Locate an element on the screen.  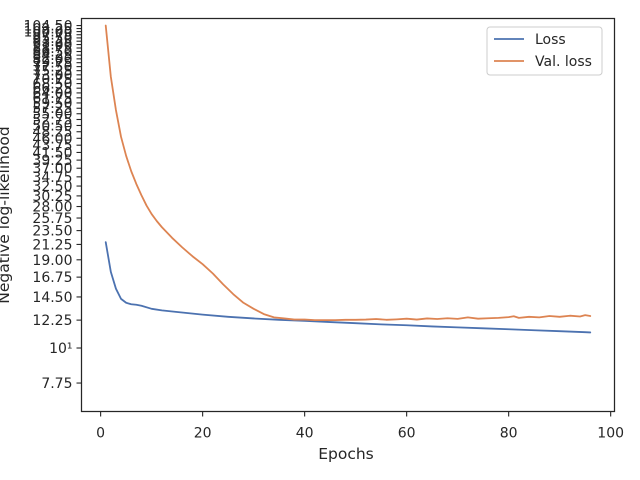
y-tick-label: 25.75 is located at coordinates (52, 219).